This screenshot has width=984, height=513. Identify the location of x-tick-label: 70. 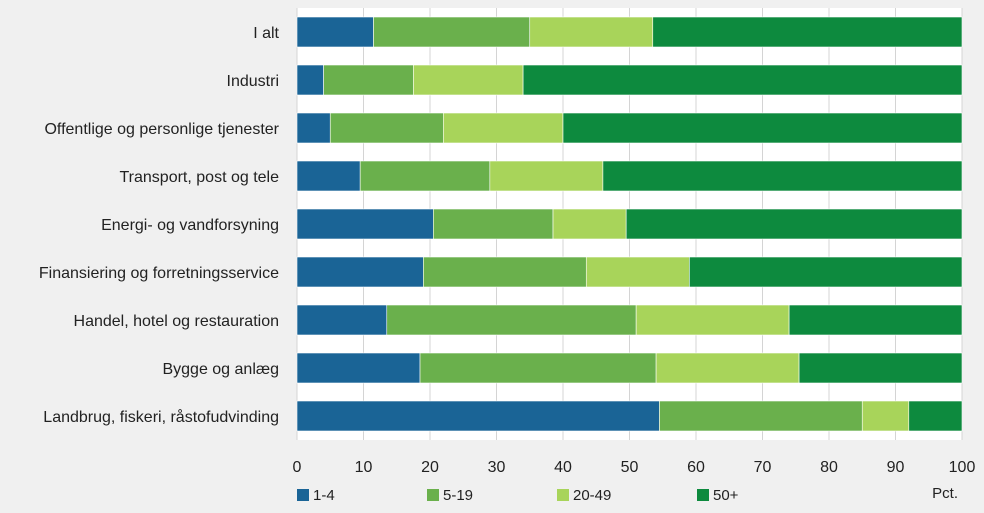
(763, 467).